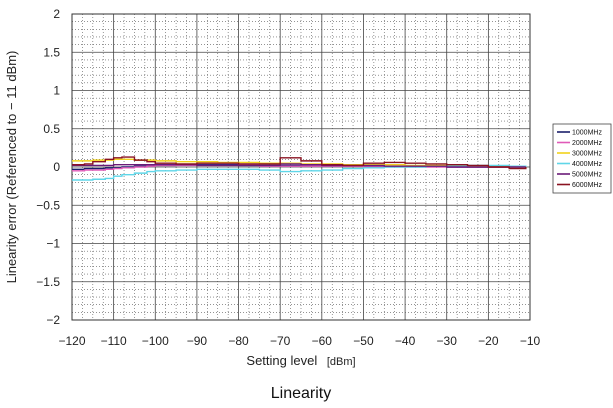 The height and width of the screenshot is (408, 613). I want to click on x-tick-label: −20, so click(488, 341).